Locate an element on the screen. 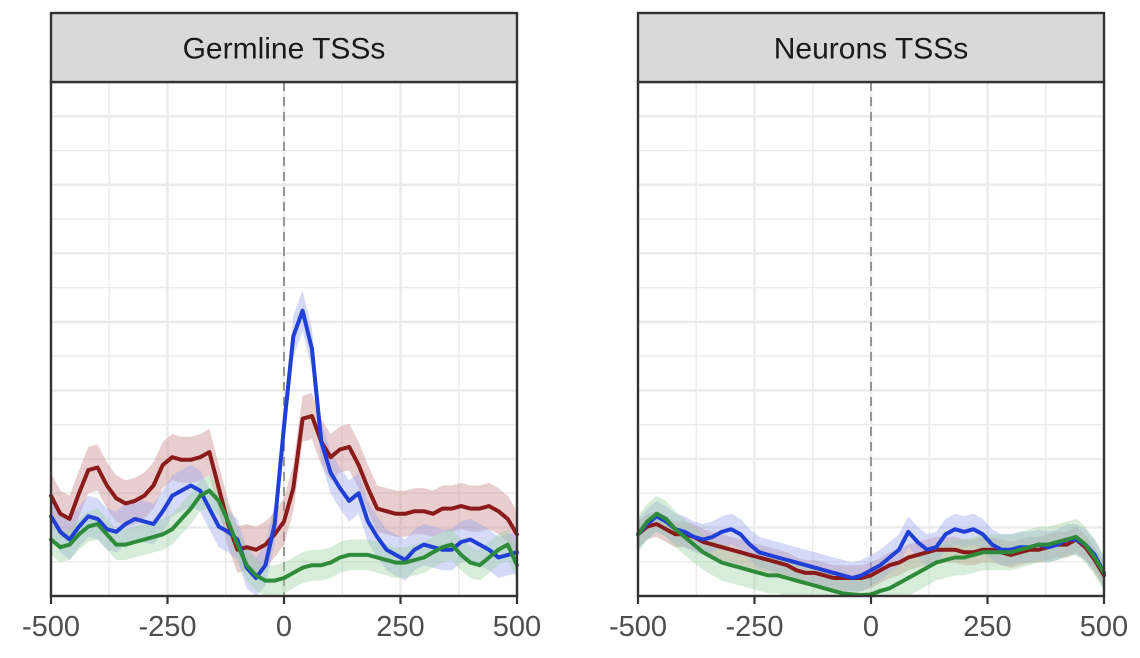 This screenshot has width=1140, height=658. facet-title: Neurons TSSs is located at coordinates (871, 49).